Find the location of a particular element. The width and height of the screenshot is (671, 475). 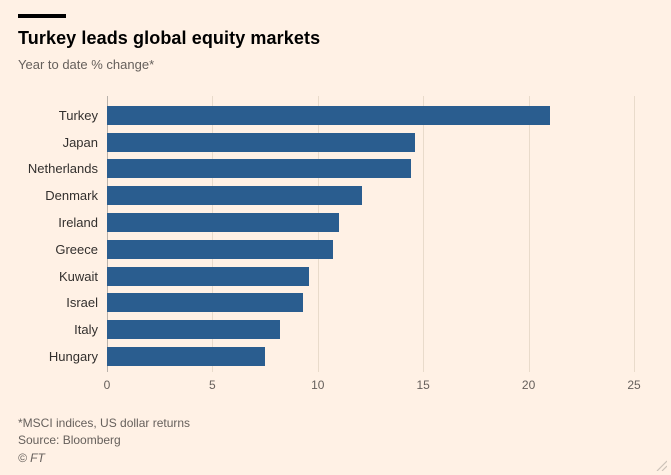

category-label: Turkey is located at coordinates (78, 115).